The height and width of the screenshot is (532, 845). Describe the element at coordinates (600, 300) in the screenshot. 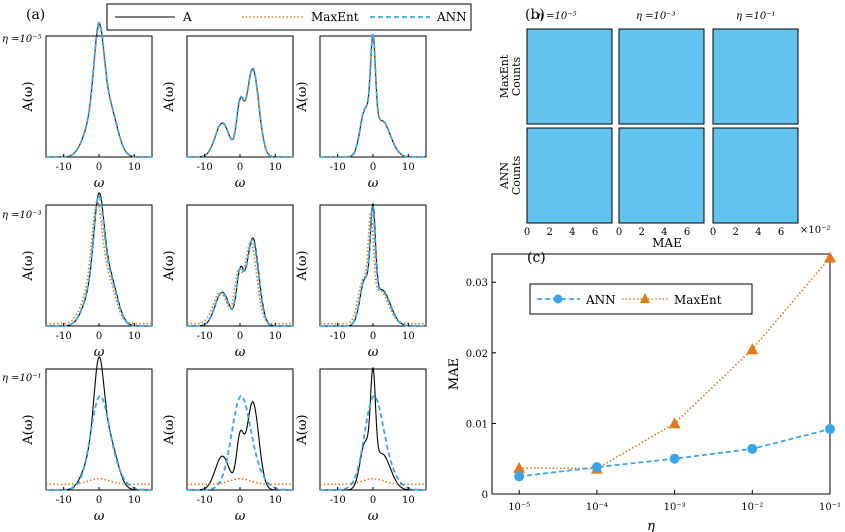

I see `mae-legend-label-ann: ANN` at that location.